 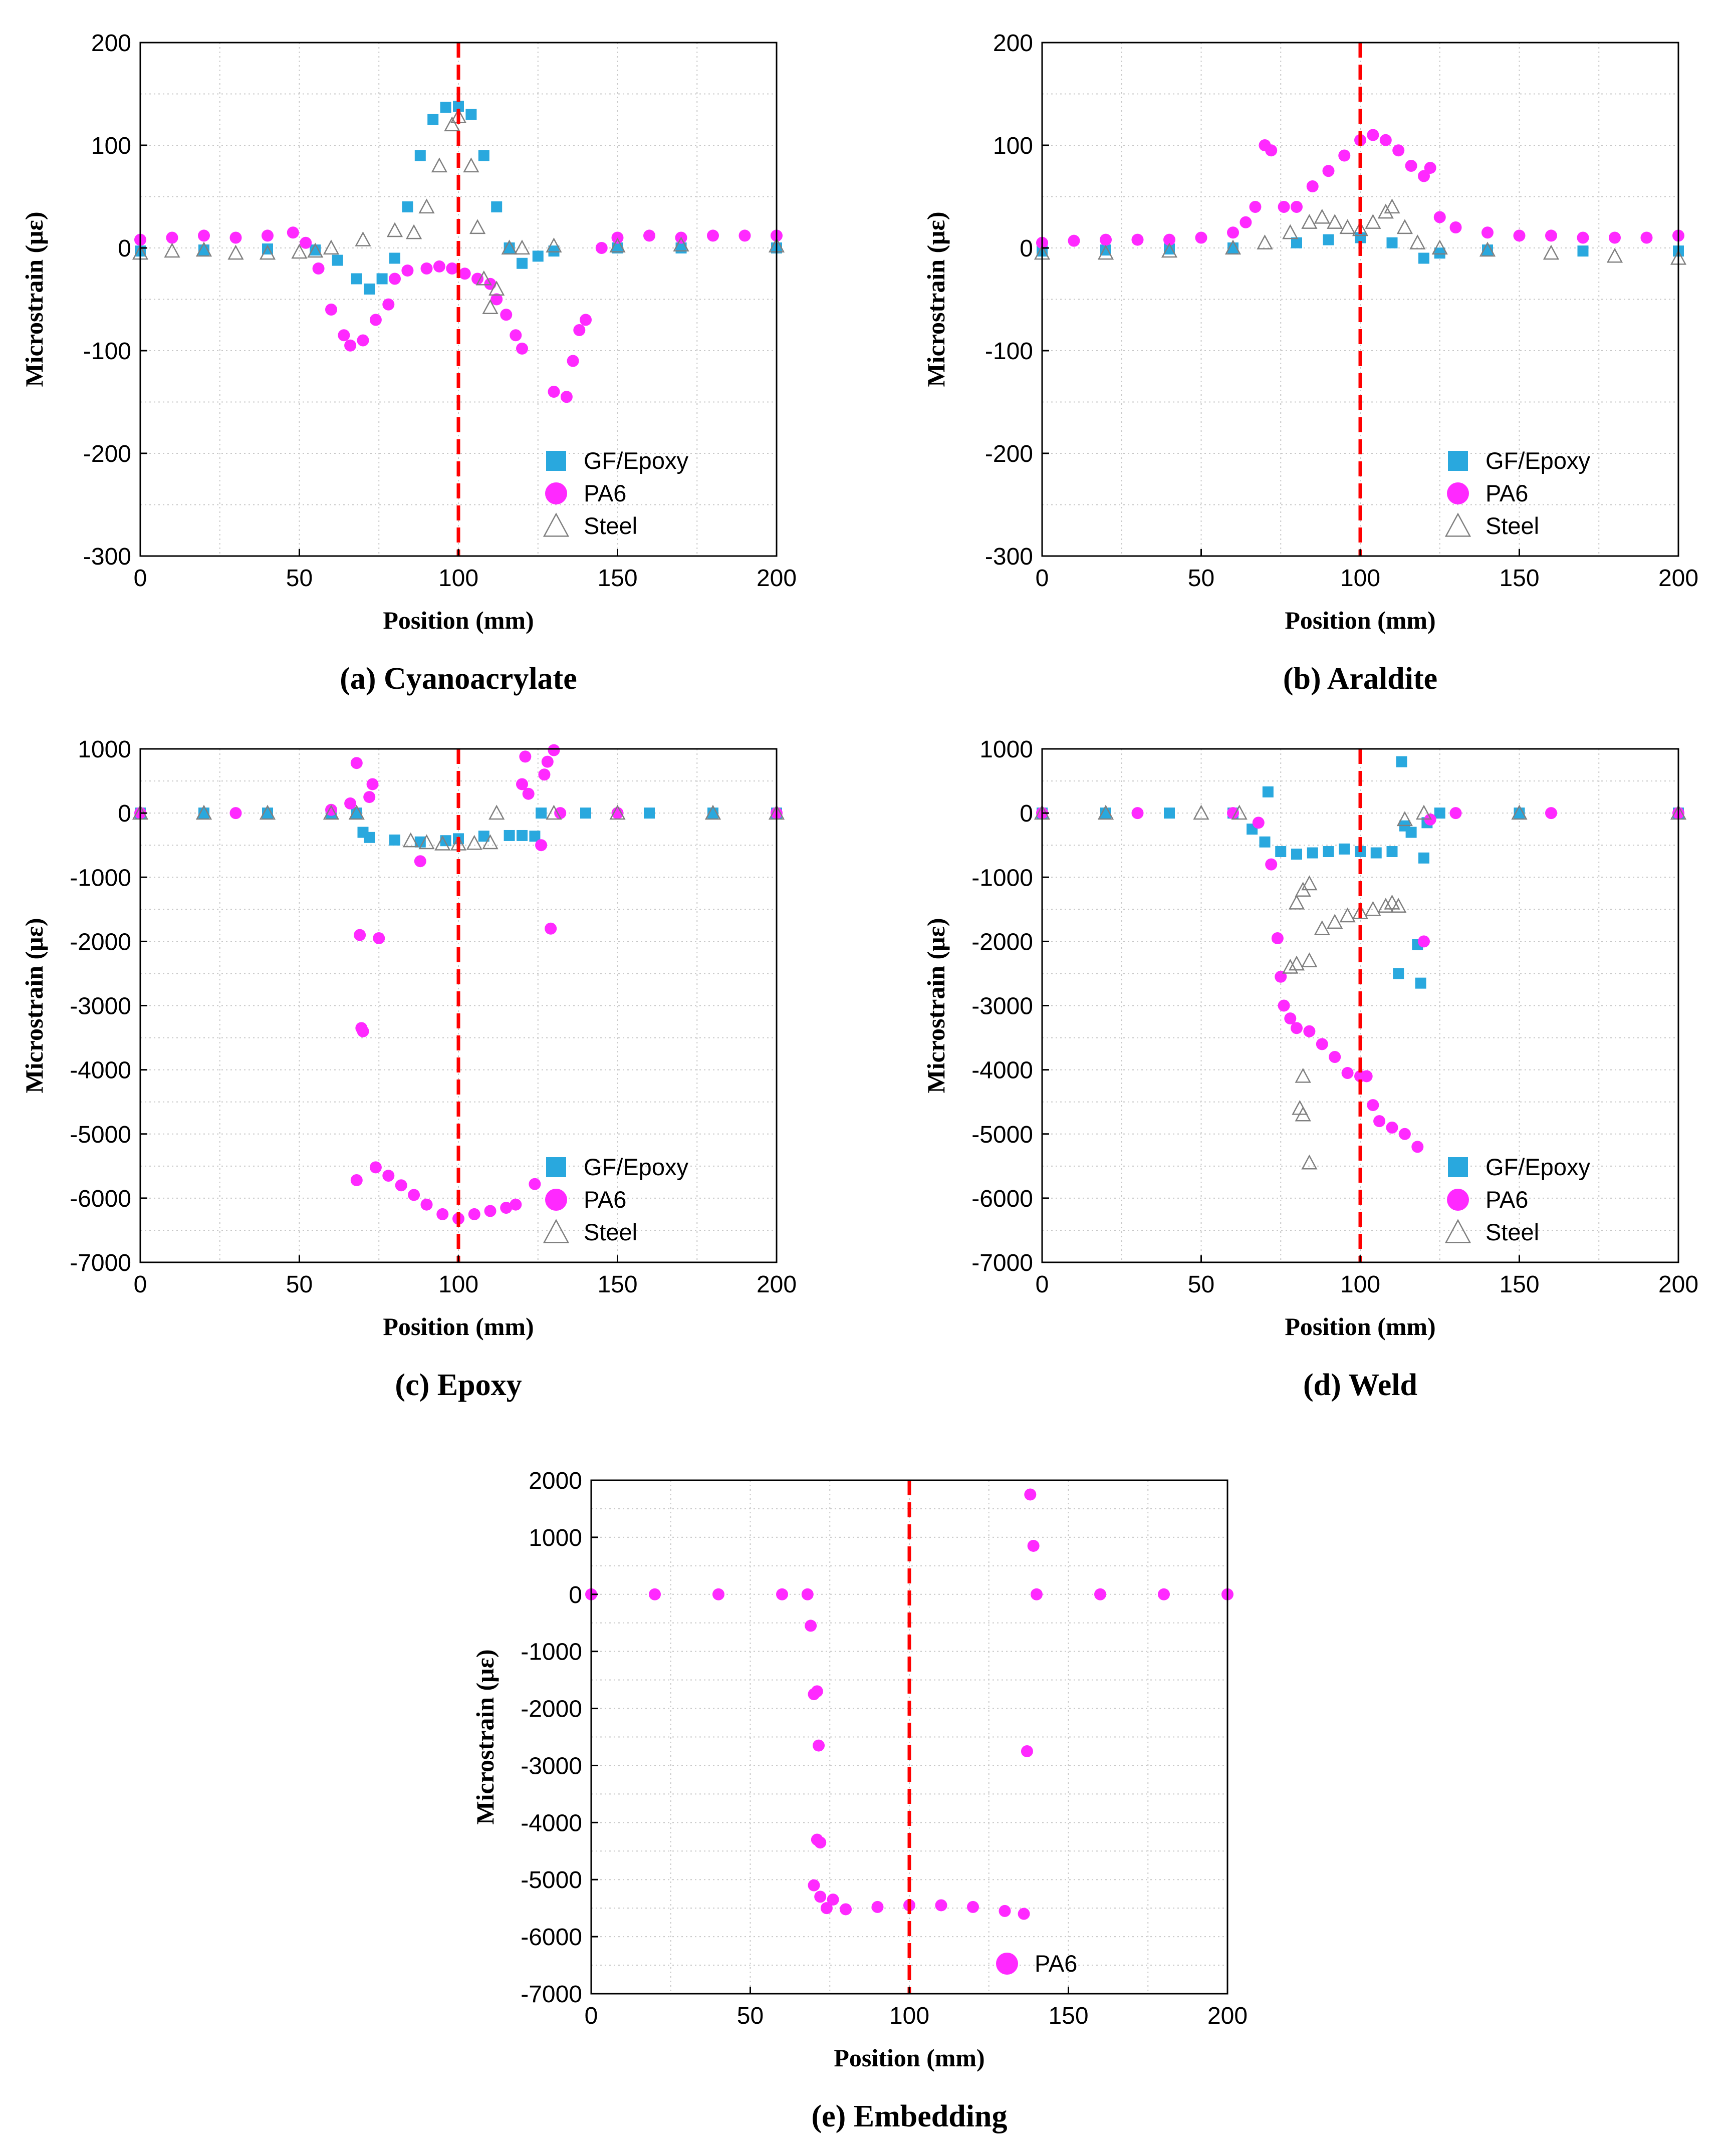 What do you see at coordinates (1678, 578) in the screenshot?
I see `x-tick-label: 200` at bounding box center [1678, 578].